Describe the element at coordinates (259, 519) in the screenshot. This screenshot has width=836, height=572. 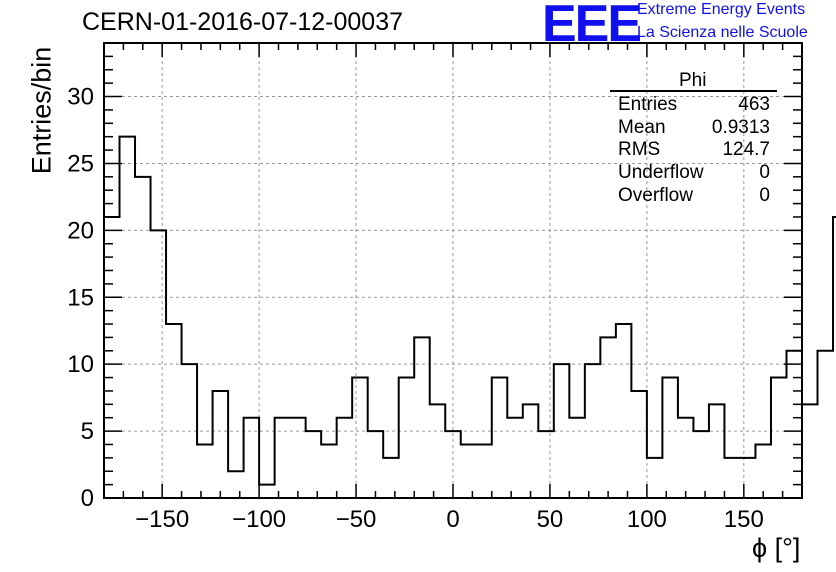
I see `x-tick-label: −100` at that location.